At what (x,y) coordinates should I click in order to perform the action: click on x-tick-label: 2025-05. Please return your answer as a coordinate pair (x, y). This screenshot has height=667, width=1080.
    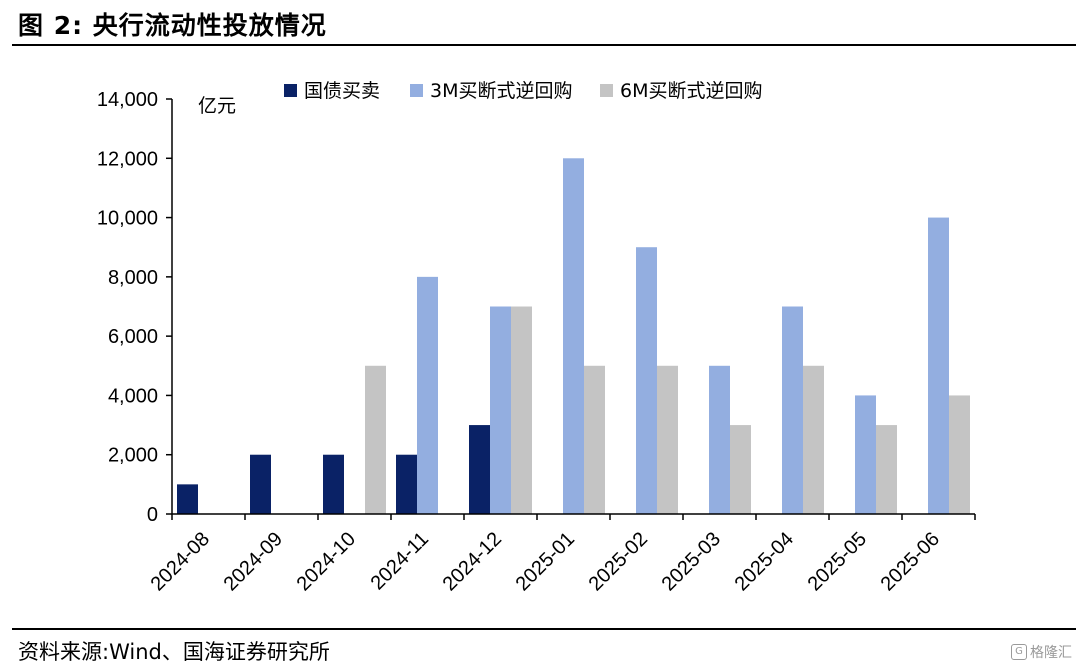
    Looking at the image, I should click on (837, 561).